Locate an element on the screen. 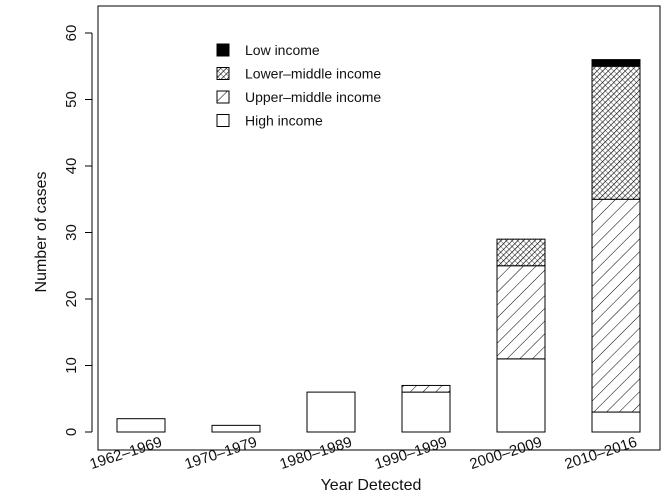  legend-label-lower-middle-income: Lower–middle income is located at coordinates (313, 74).